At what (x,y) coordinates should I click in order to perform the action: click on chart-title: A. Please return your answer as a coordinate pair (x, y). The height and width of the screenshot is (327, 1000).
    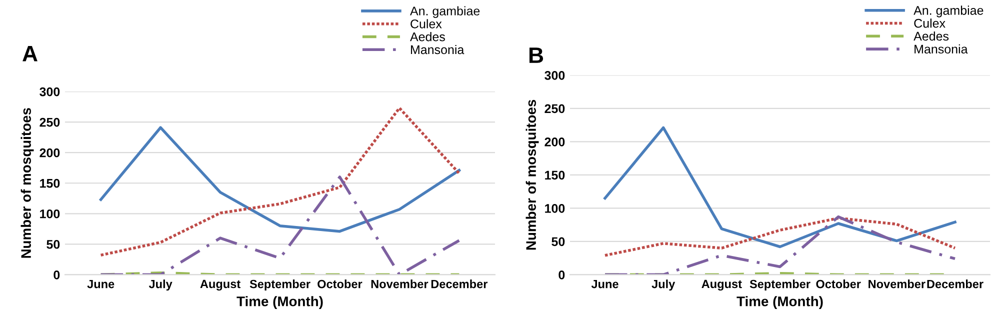
    Looking at the image, I should click on (30, 54).